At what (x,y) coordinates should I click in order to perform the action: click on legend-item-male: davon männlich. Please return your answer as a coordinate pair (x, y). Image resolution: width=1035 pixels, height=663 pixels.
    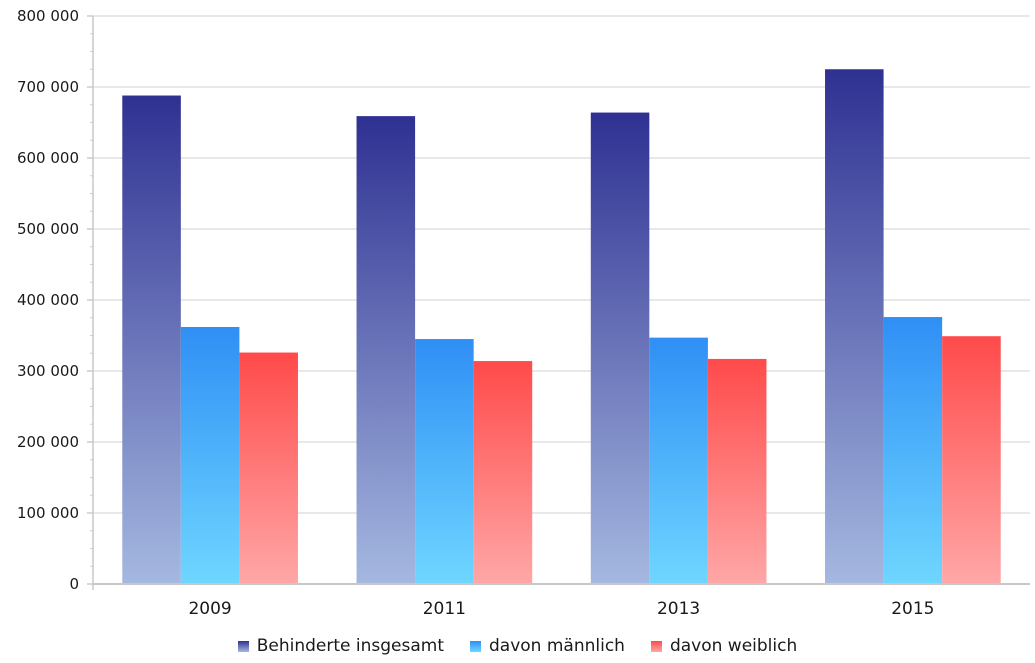
    Looking at the image, I should click on (547, 646).